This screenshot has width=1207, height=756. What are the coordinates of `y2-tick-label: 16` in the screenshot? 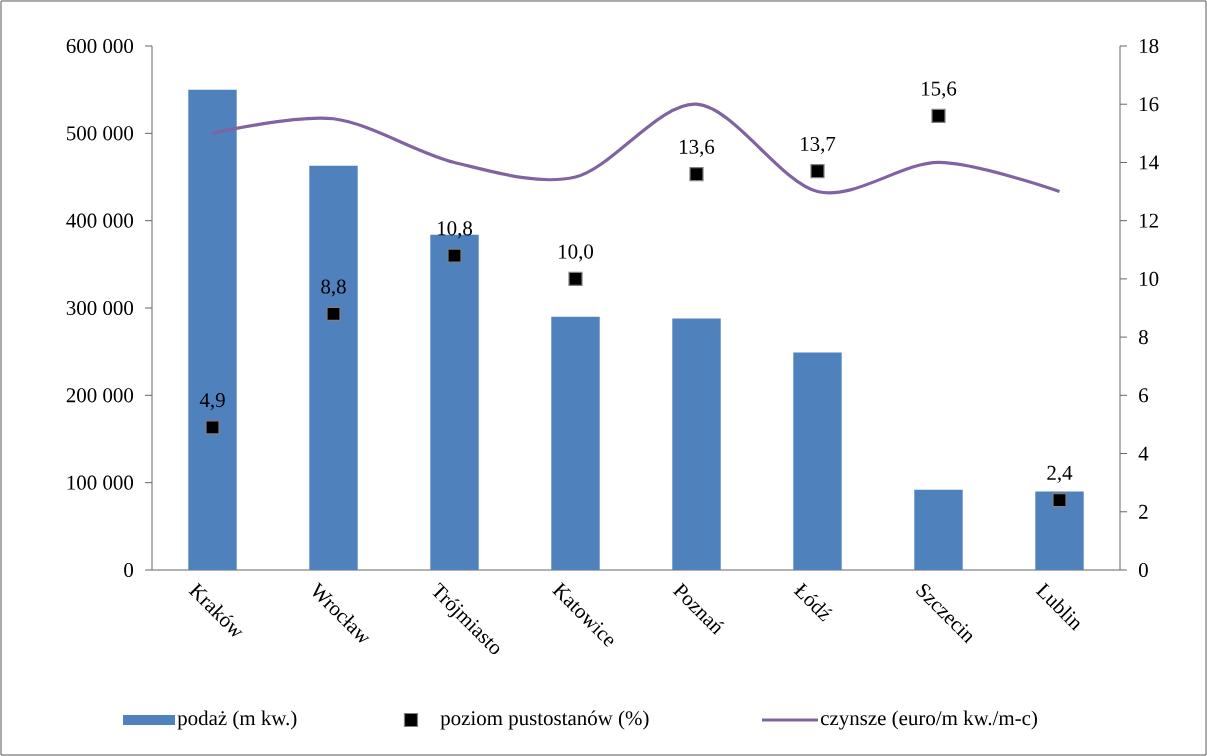 It's located at (1149, 104).